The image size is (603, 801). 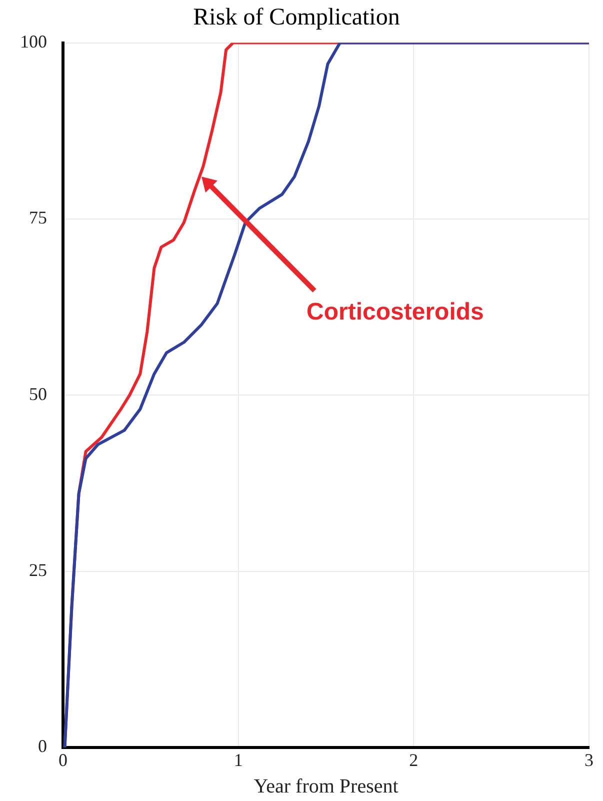 I want to click on x-tick-label: 1, so click(x=238, y=760).